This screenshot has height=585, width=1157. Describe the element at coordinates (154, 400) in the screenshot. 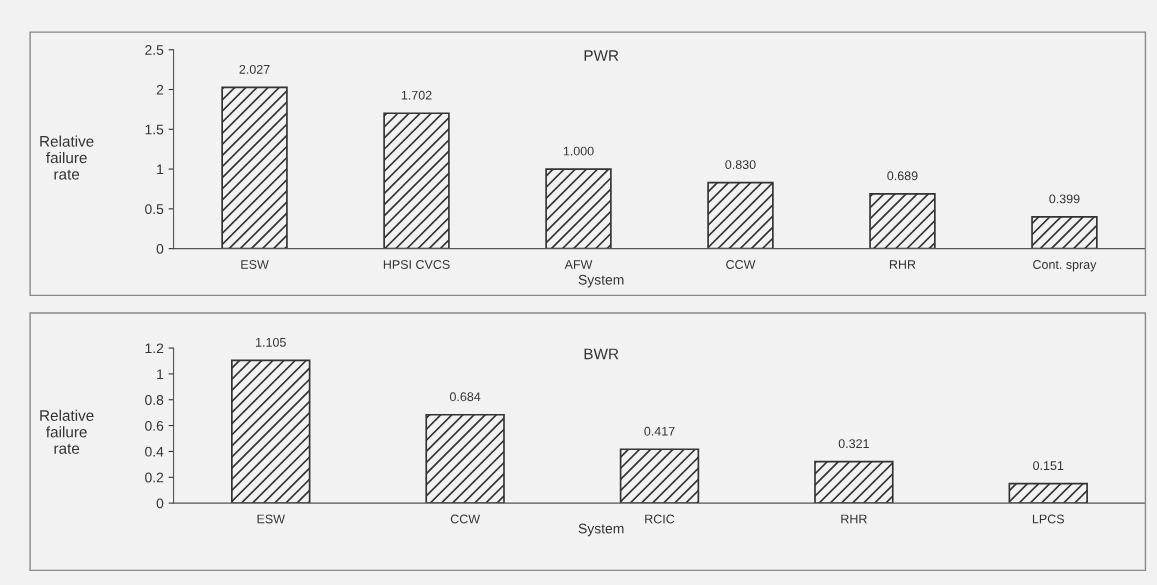

I see `y-tick-label: 0.8` at that location.